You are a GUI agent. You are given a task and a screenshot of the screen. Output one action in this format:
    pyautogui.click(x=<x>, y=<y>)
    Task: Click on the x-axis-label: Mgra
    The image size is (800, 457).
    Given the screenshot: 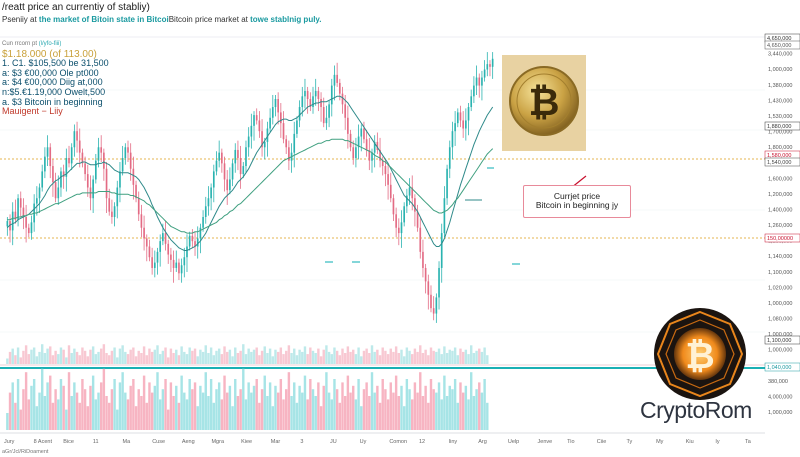 What is the action you would take?
    pyautogui.click(x=217, y=442)
    